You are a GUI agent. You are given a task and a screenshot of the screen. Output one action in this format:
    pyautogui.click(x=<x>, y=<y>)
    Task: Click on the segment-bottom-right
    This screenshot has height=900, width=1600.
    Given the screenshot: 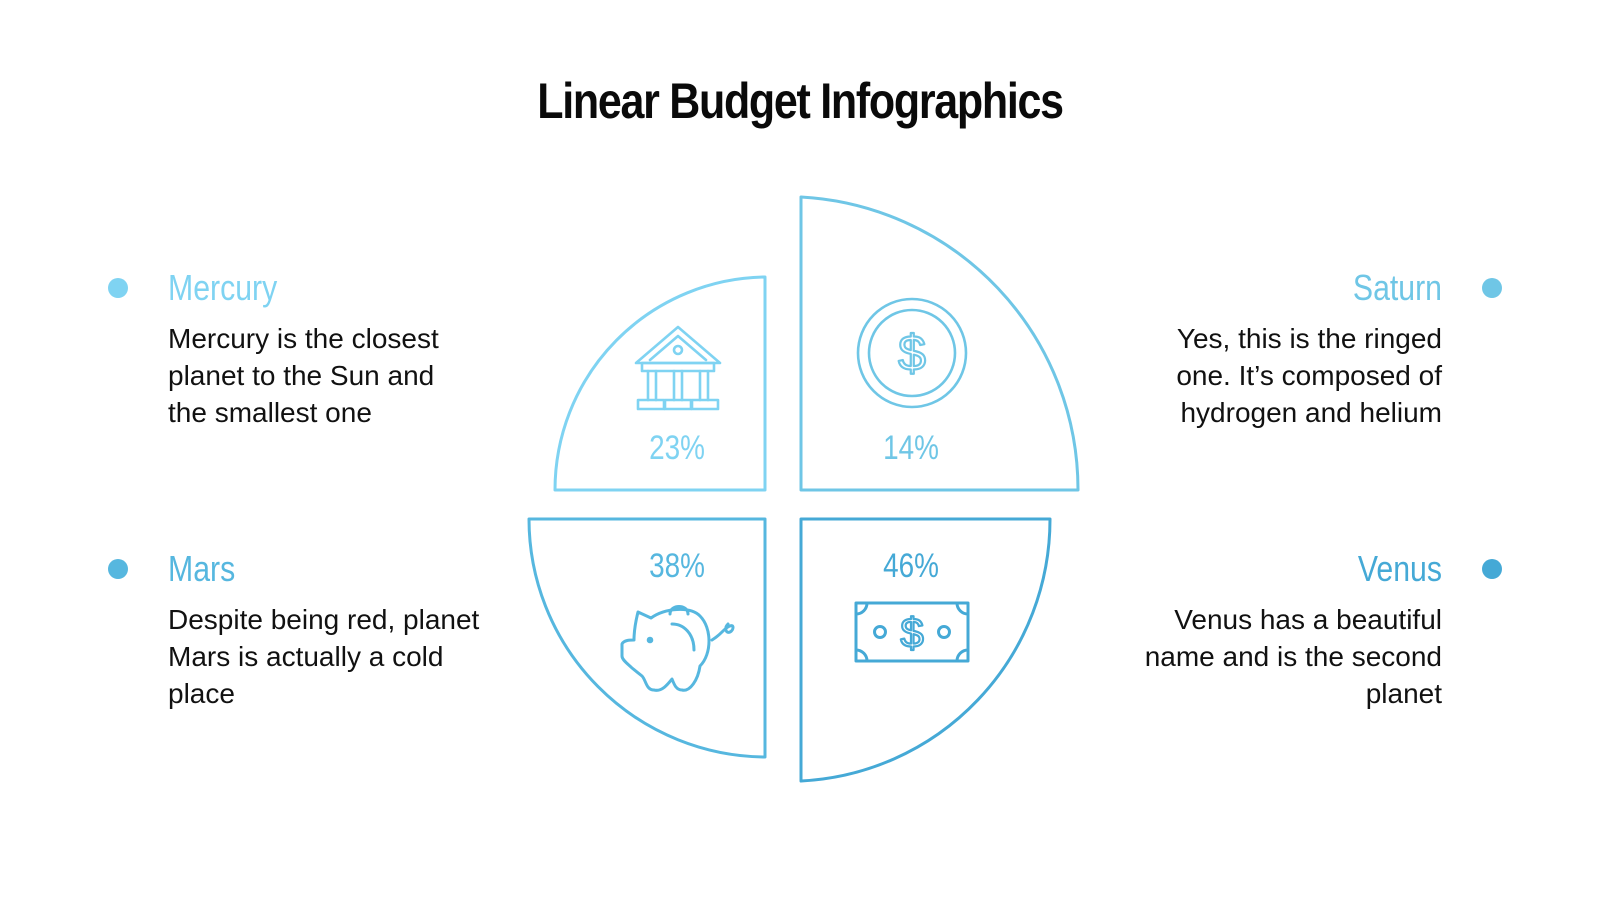 What is the action you would take?
    pyautogui.click(x=925, y=650)
    